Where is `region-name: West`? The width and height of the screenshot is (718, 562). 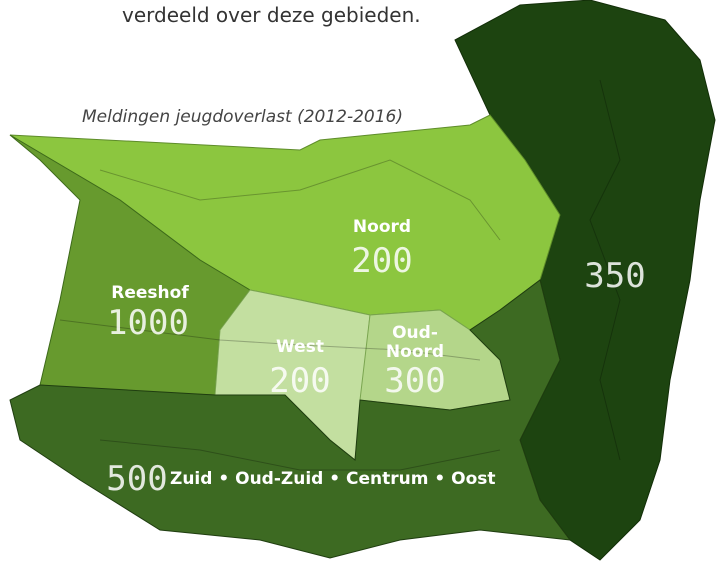 region-name: West is located at coordinates (300, 347).